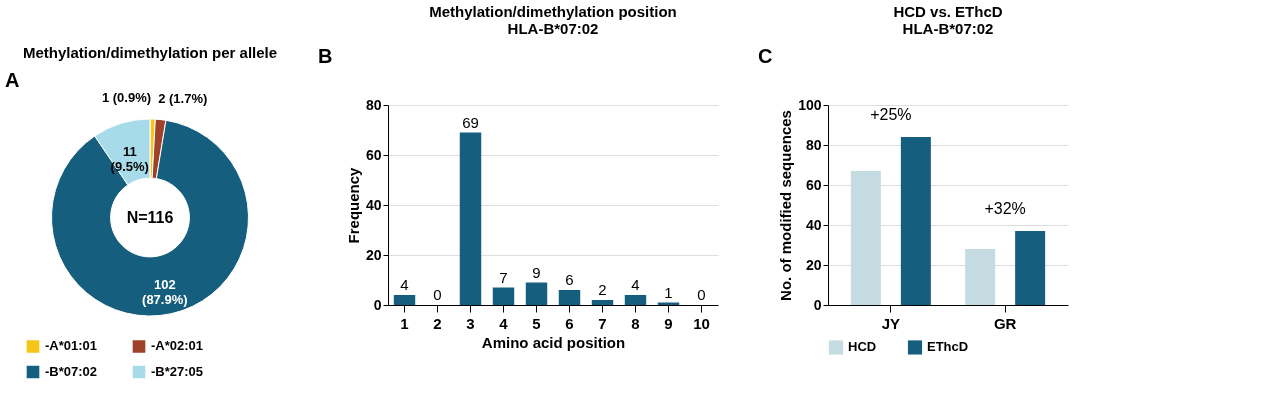 The width and height of the screenshot is (1280, 397). What do you see at coordinates (470, 122) in the screenshot?
I see `data-label: 69` at bounding box center [470, 122].